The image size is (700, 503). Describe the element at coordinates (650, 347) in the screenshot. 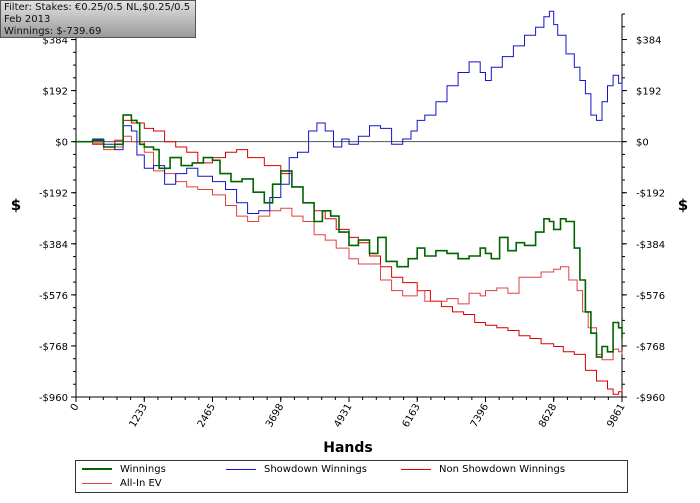

I see `y-tick-label-right: -$768` at that location.